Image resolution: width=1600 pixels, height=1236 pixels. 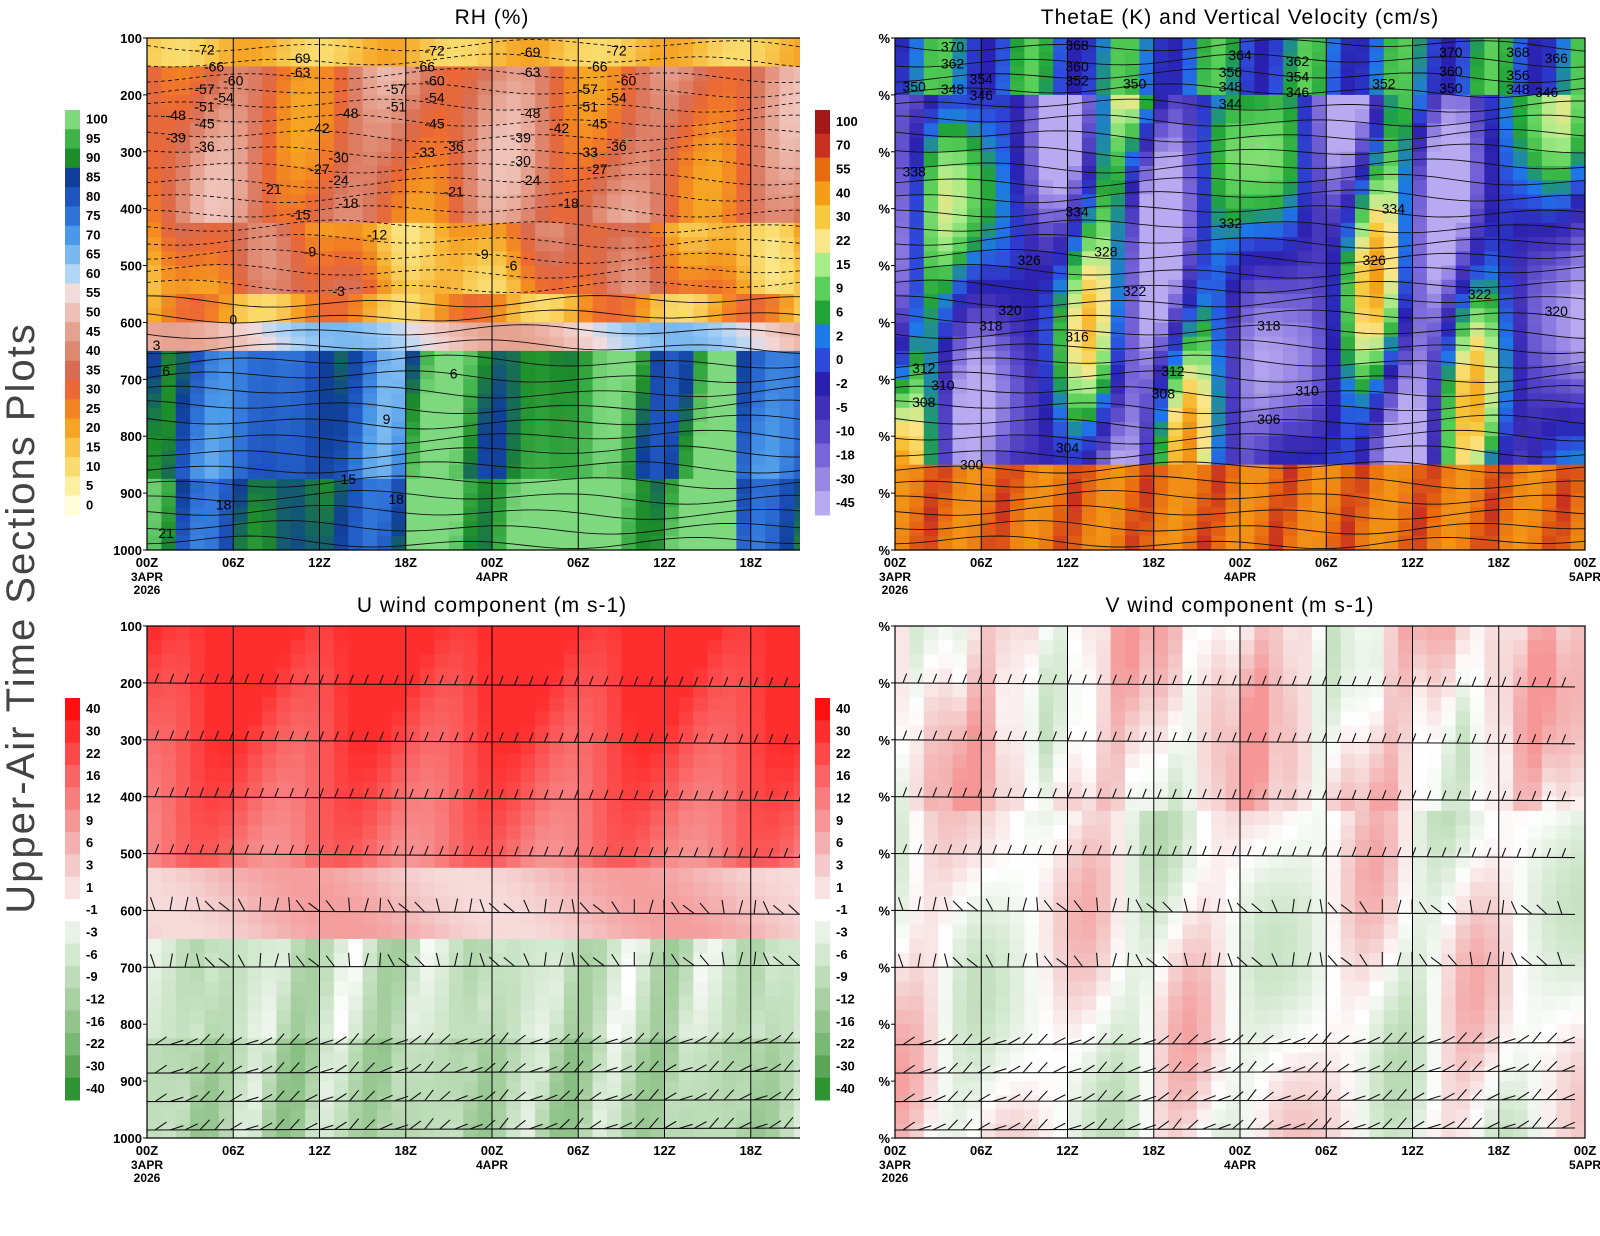 What do you see at coordinates (822, 384) in the screenshot?
I see `thetae-colorbar-swatch` at bounding box center [822, 384].